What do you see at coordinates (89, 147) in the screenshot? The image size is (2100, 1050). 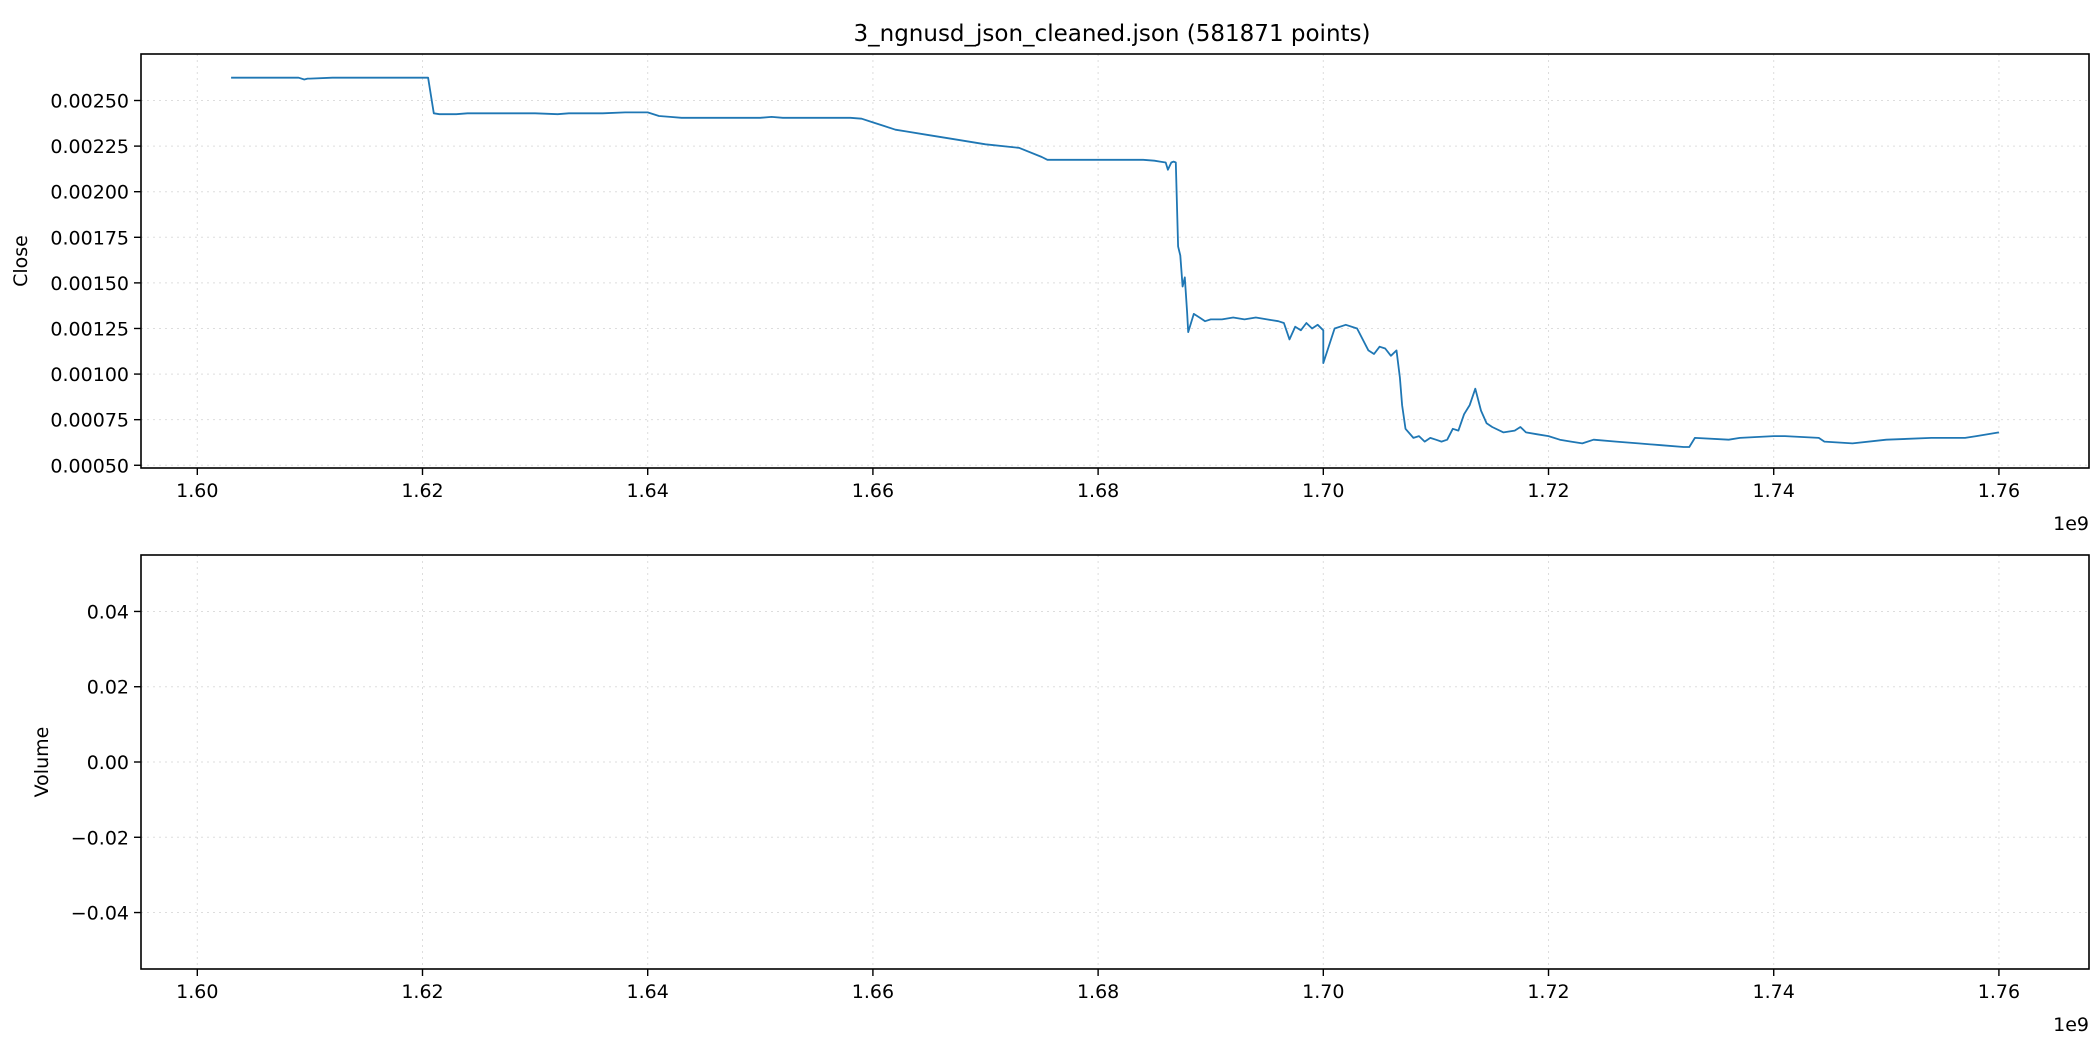 I see `y-tick-label: 0.00225` at bounding box center [89, 147].